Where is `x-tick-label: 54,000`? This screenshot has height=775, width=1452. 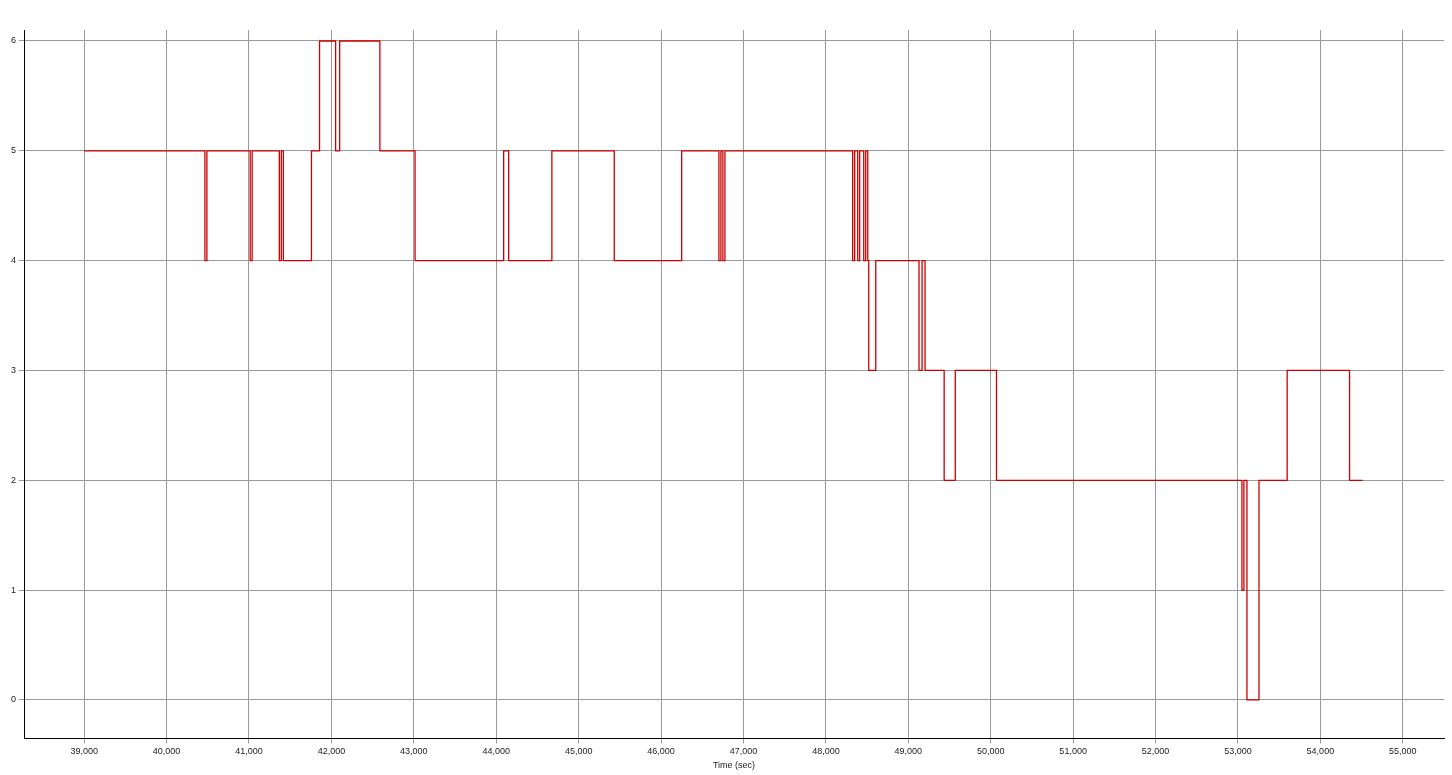 x-tick-label: 54,000 is located at coordinates (1320, 751).